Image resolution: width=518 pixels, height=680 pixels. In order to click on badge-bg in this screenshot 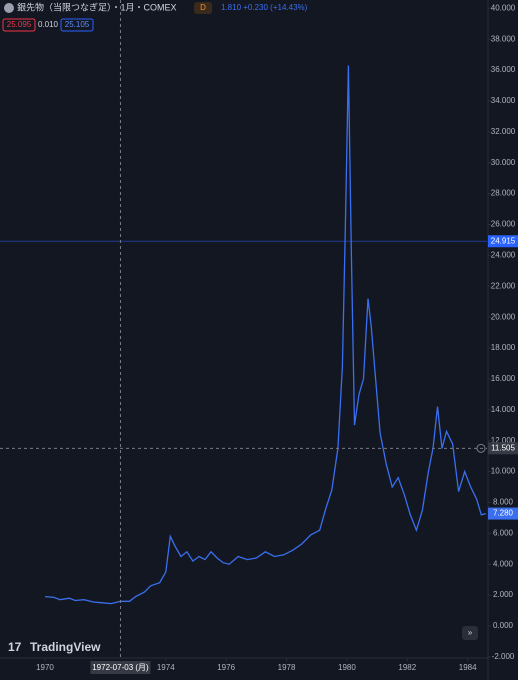, I will do `click(203, 8)`.